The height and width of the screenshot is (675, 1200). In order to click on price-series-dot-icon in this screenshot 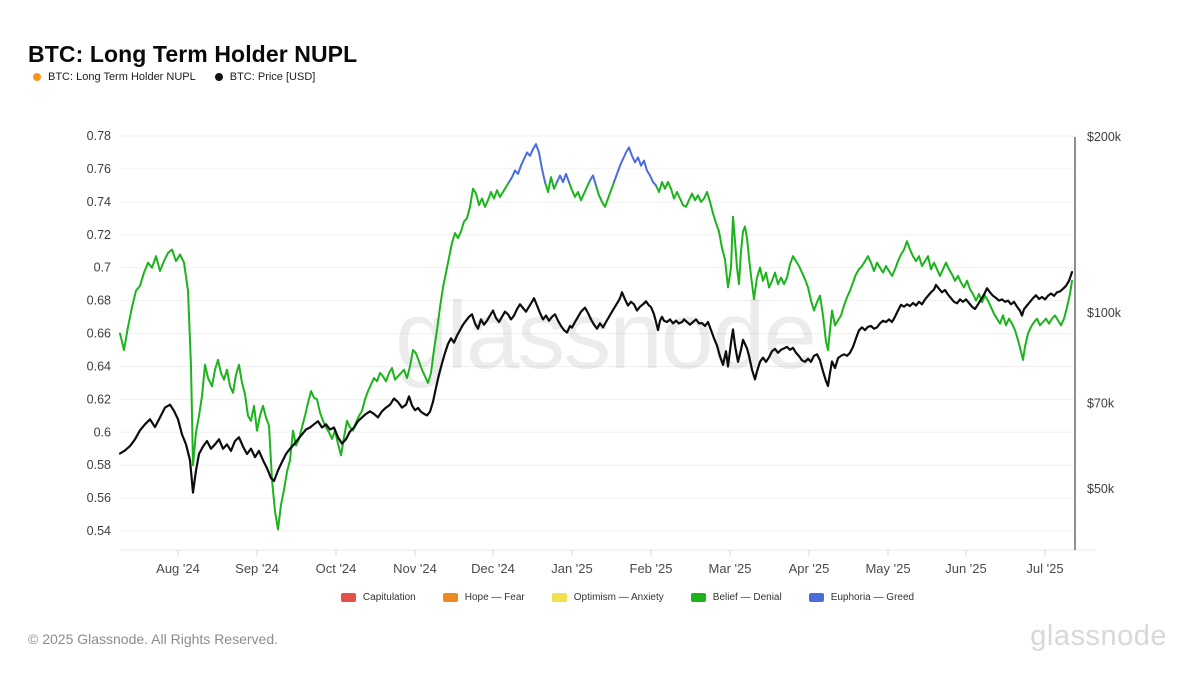, I will do `click(218, 77)`.